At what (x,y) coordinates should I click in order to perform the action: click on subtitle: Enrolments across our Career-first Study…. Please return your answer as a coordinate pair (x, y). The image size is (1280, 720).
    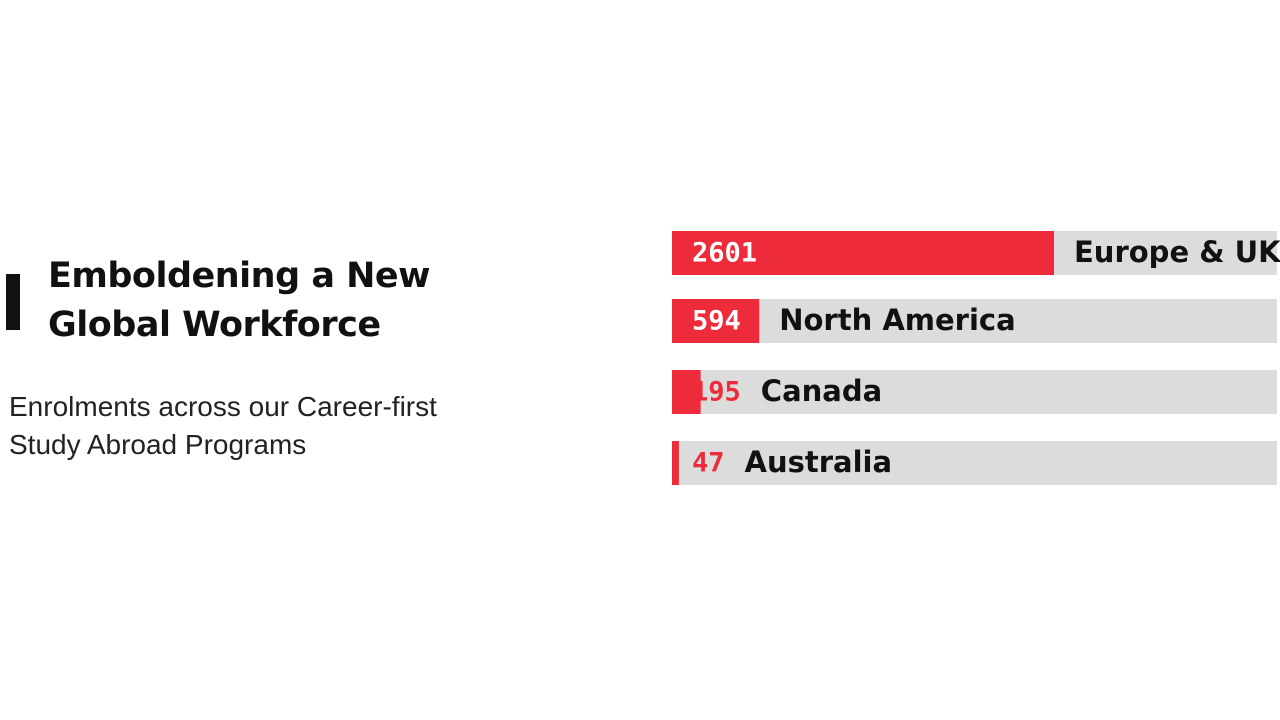
    Looking at the image, I should click on (223, 425).